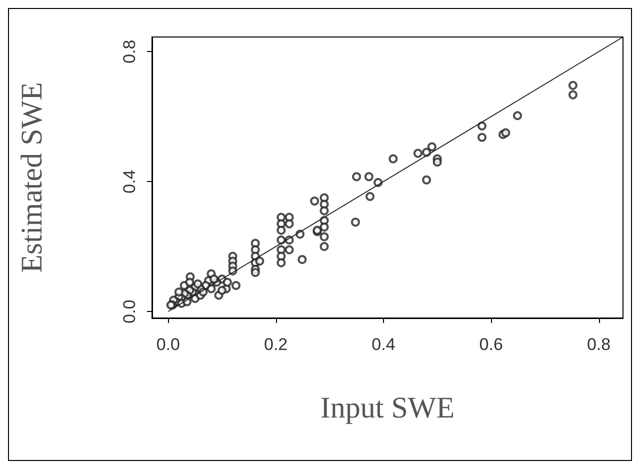  Describe the element at coordinates (32, 177) in the screenshot. I see `y-axis-title: Estimated SWE` at that location.